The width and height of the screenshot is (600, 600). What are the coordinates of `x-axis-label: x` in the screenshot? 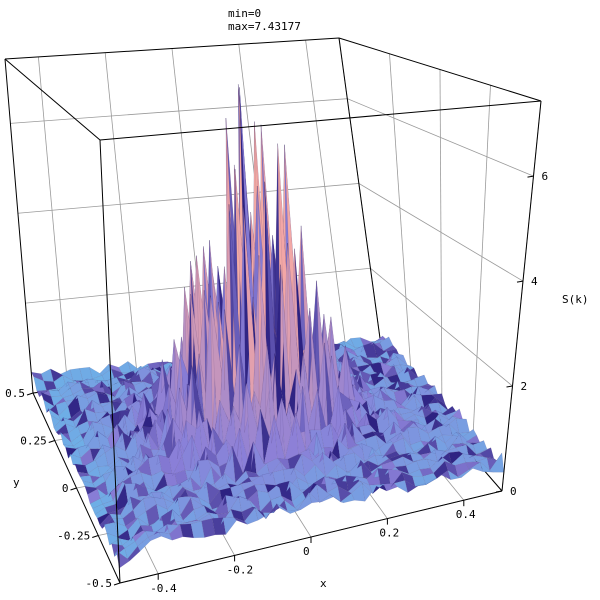 It's located at (323, 583).